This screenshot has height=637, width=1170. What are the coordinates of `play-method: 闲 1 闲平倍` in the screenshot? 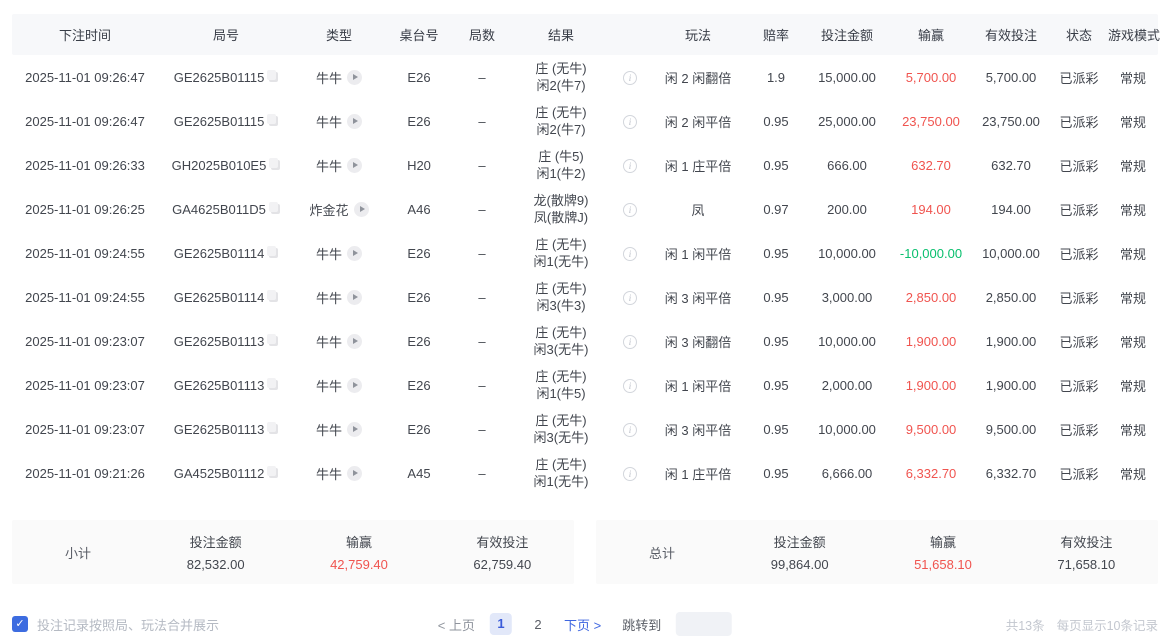 It's located at (698, 385).